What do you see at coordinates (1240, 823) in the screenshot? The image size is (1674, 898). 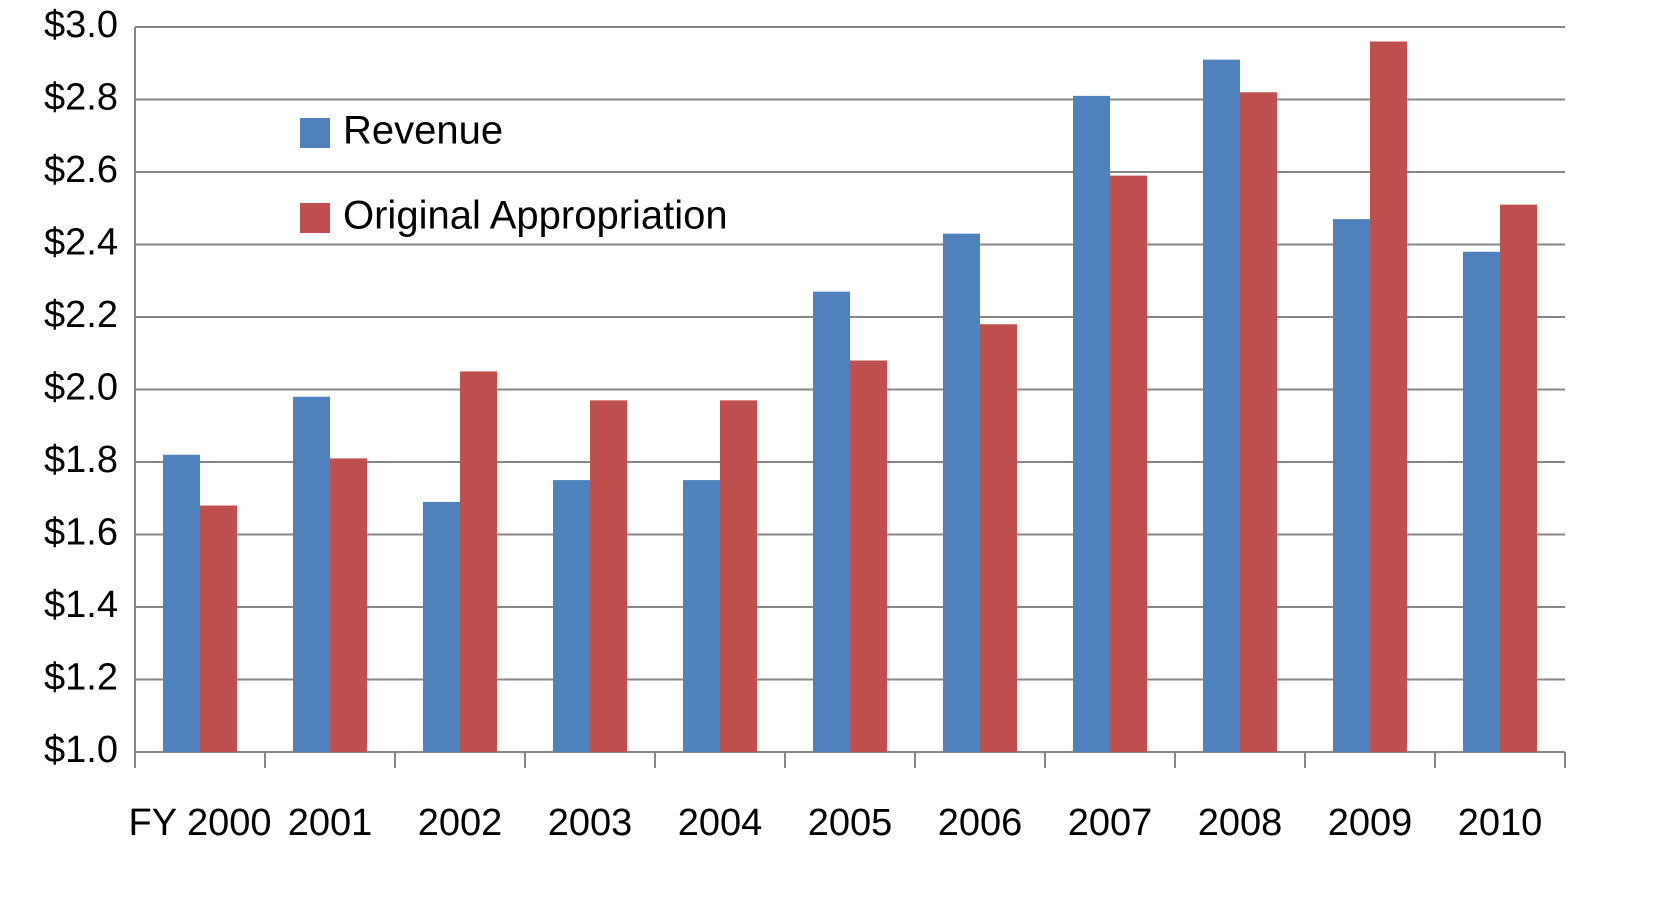 I see `x-tick-label: 2008` at bounding box center [1240, 823].